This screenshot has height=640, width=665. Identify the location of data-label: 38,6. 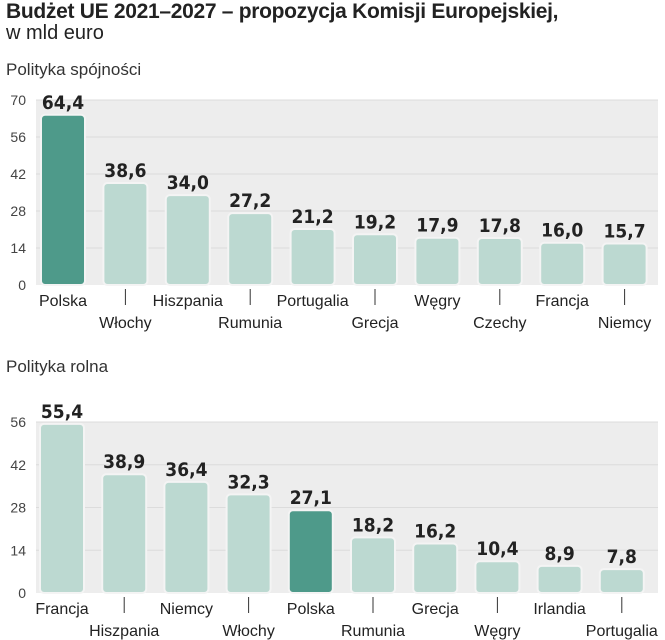
(125, 171).